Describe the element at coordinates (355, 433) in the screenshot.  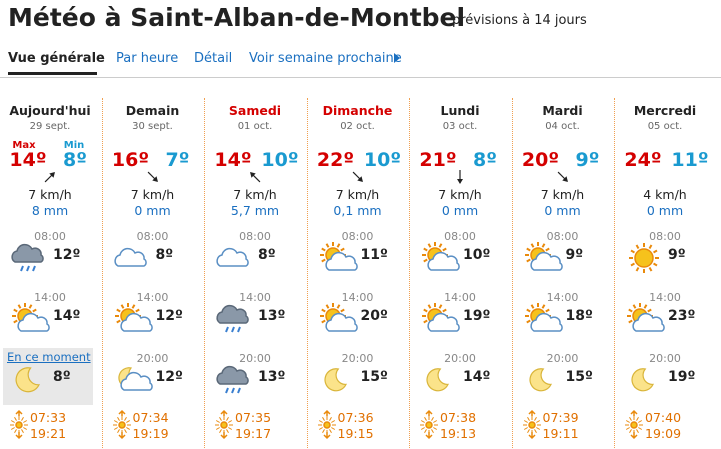
I see `sunset: 19:15` at that location.